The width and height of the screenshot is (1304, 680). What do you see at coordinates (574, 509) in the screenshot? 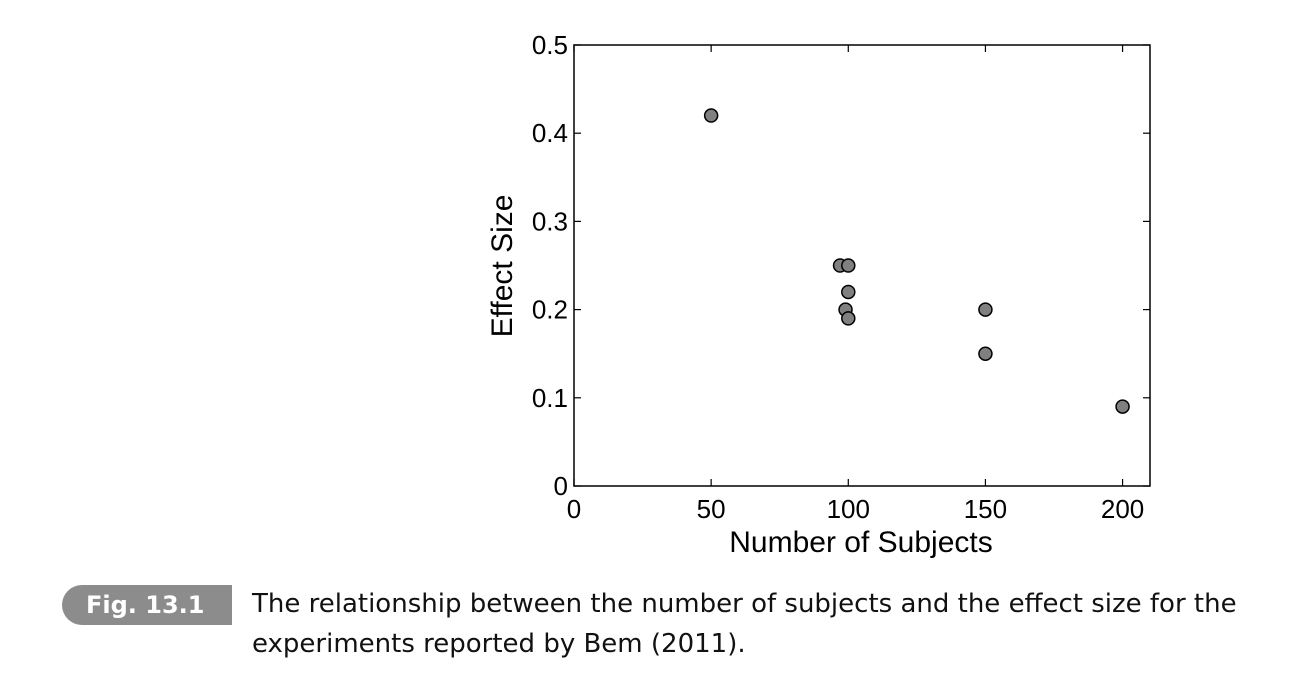
I see `x-tick-label: 0` at bounding box center [574, 509].